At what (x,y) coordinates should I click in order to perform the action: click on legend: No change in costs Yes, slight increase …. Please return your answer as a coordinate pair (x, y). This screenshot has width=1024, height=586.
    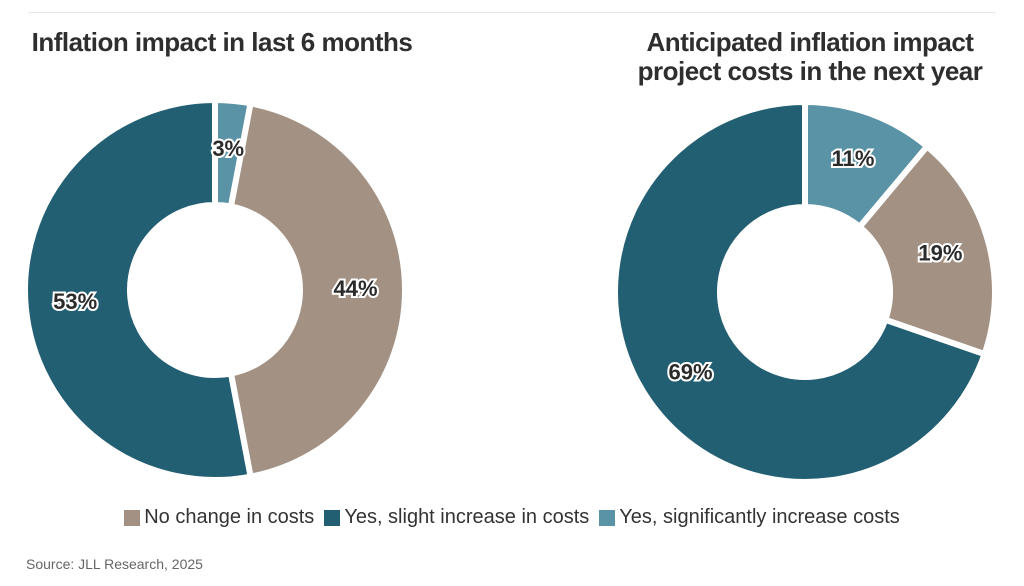
    Looking at the image, I should click on (512, 517).